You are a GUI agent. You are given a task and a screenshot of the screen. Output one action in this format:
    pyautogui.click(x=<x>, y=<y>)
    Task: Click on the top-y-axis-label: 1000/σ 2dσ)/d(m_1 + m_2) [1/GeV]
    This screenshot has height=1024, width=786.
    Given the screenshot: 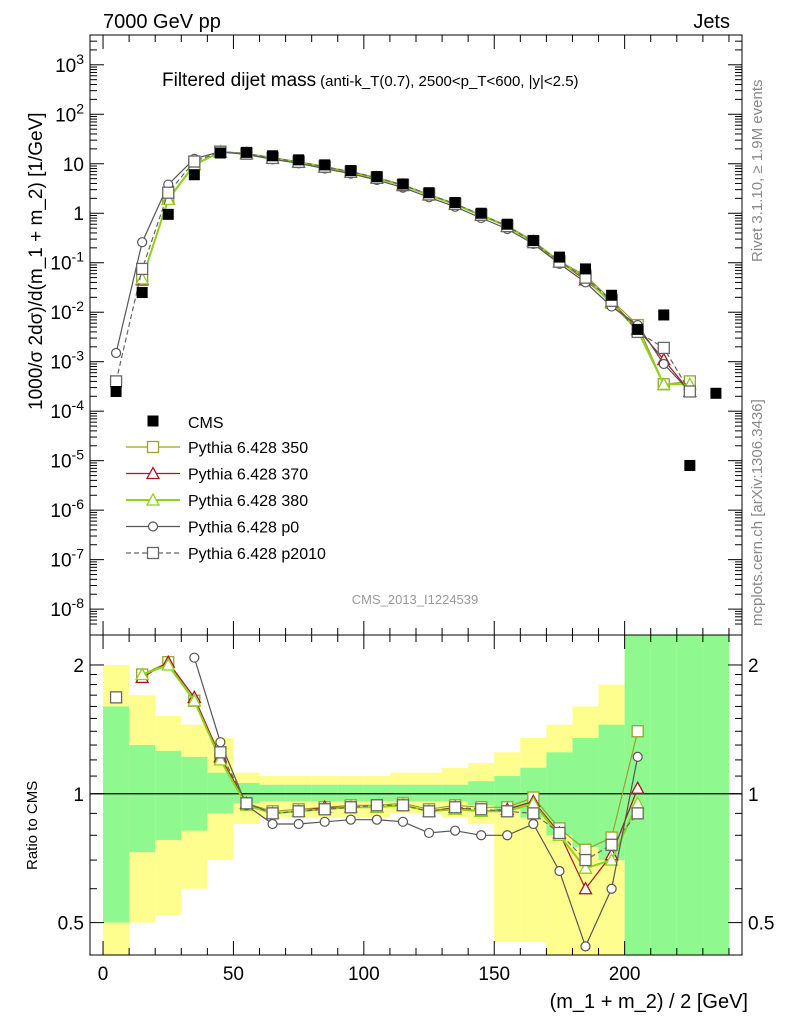 What is the action you would take?
    pyautogui.click(x=36, y=261)
    